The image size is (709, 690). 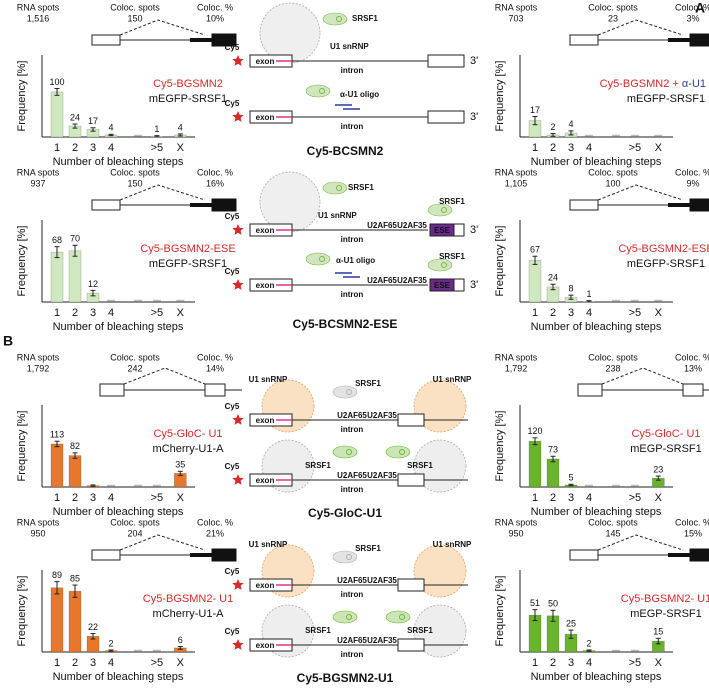 I want to click on header-value: 23, so click(x=613, y=18).